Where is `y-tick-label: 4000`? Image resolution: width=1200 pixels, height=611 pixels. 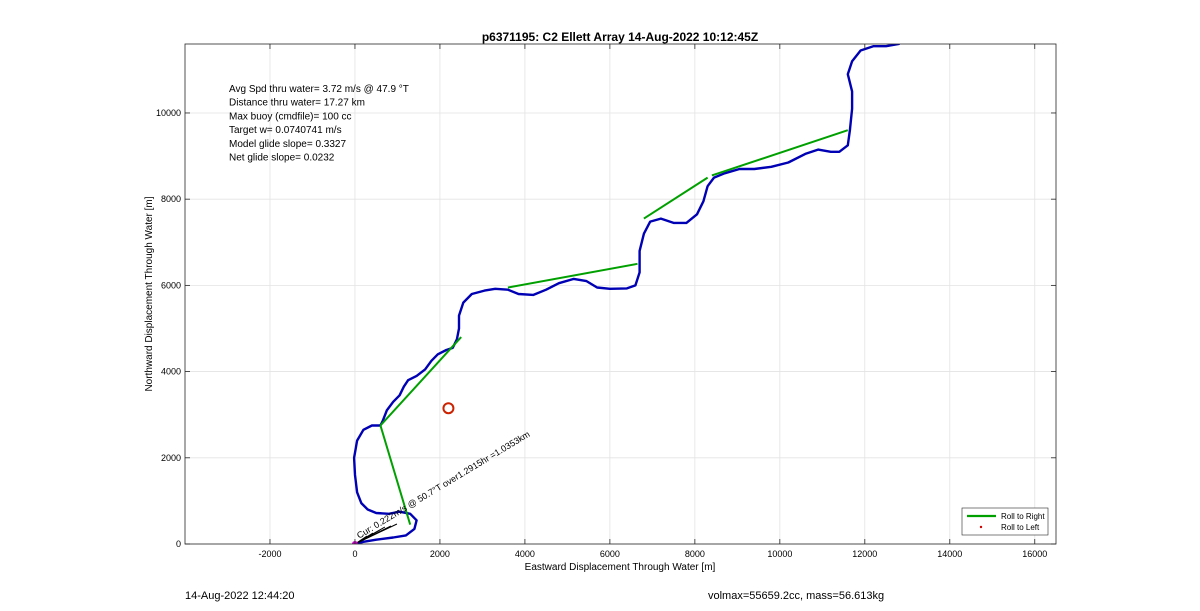 y-tick-label: 4000 is located at coordinates (171, 372).